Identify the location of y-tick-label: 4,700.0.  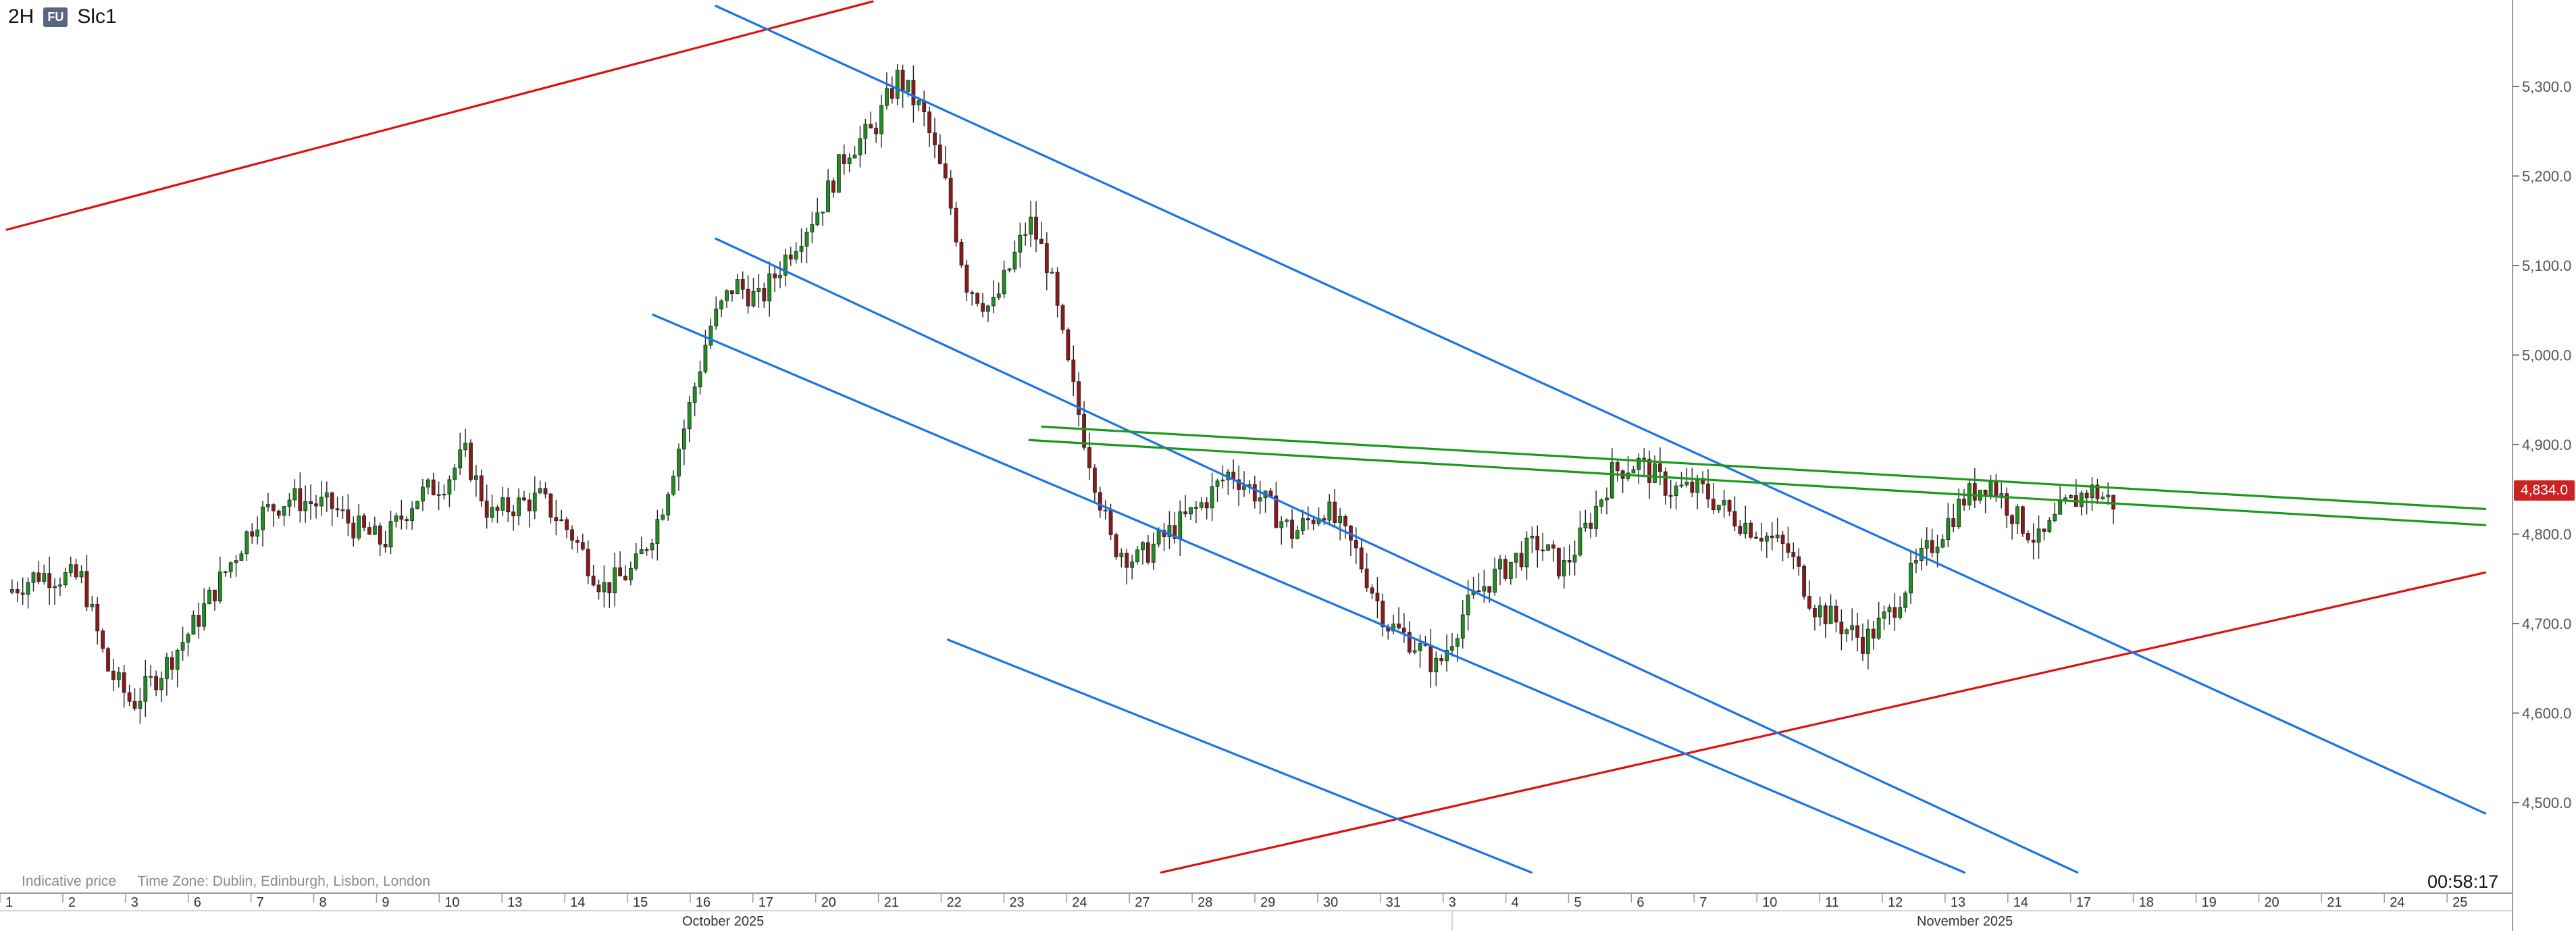
(2546, 623).